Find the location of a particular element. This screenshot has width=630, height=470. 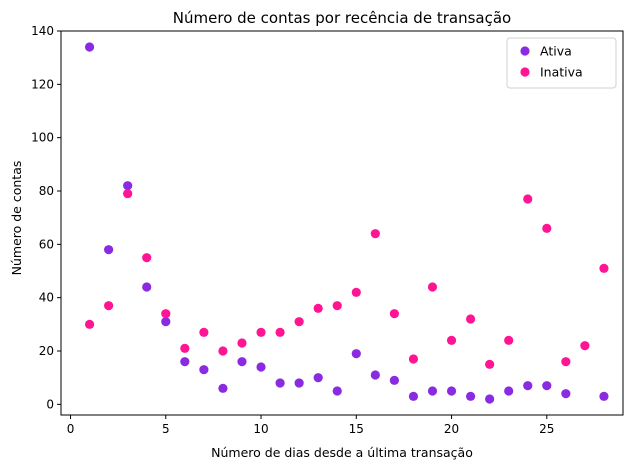

legend-label: Inativa is located at coordinates (561, 72).